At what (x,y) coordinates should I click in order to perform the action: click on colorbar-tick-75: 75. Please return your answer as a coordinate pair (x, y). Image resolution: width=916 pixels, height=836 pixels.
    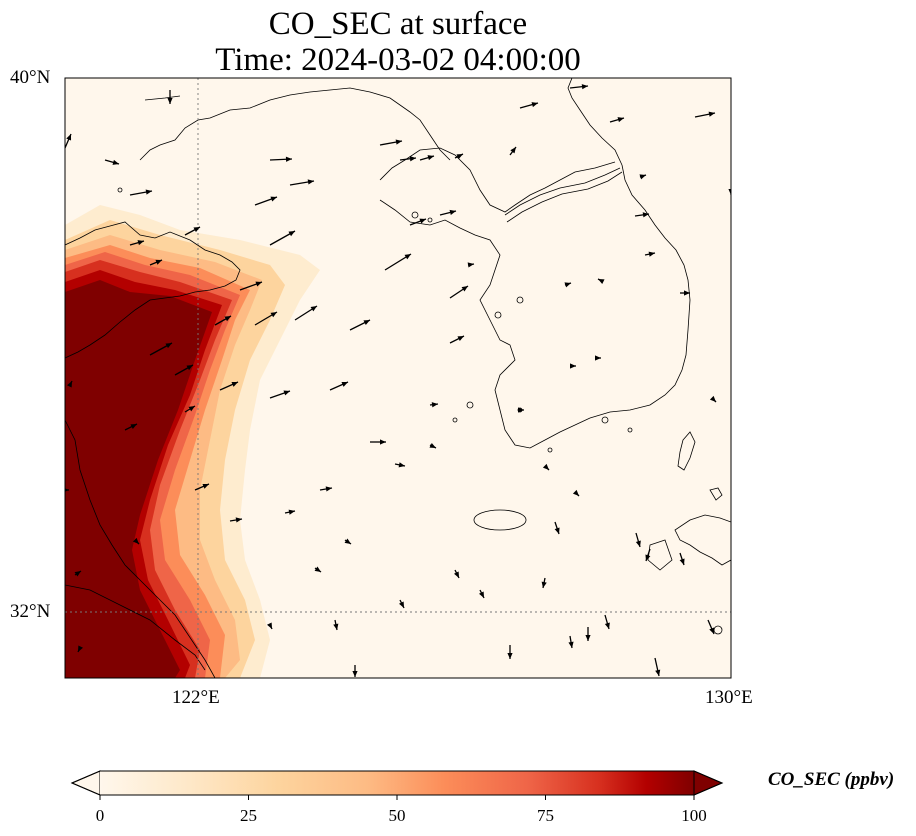
    Looking at the image, I should click on (545, 815).